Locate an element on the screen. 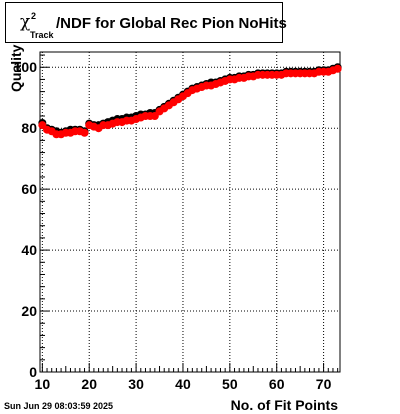  x-axis-label: No. of Fit Points is located at coordinates (285, 405).